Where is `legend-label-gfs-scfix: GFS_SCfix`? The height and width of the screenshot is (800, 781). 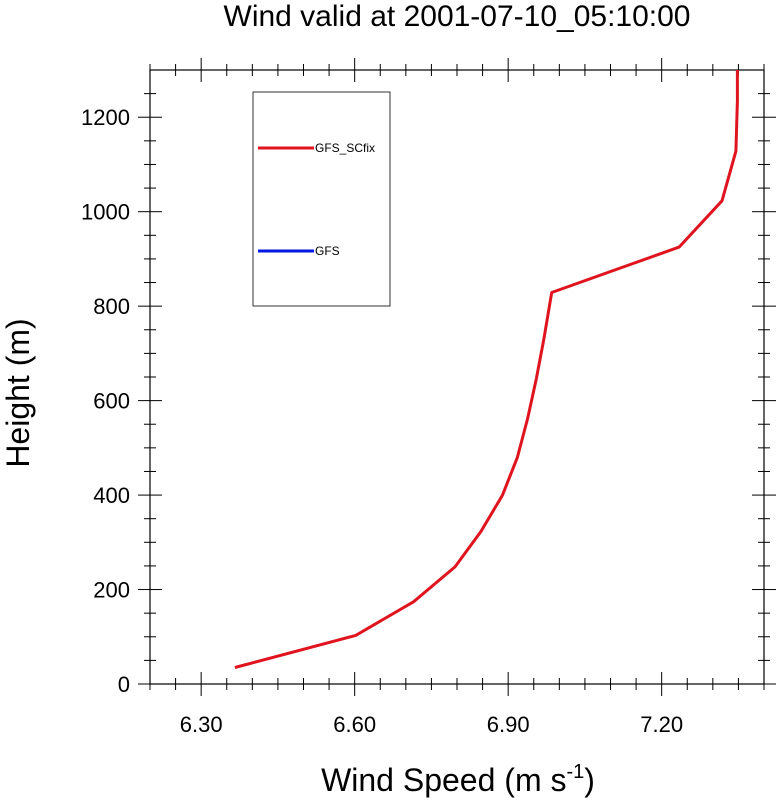
legend-label-gfs-scfix: GFS_SCfix is located at coordinates (345, 148).